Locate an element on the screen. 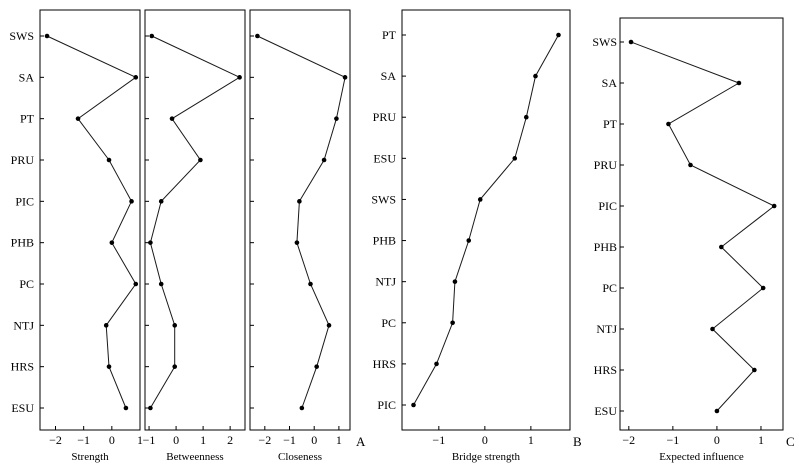 The width and height of the screenshot is (799, 468). x-axis-label: Closeness is located at coordinates (300, 457).